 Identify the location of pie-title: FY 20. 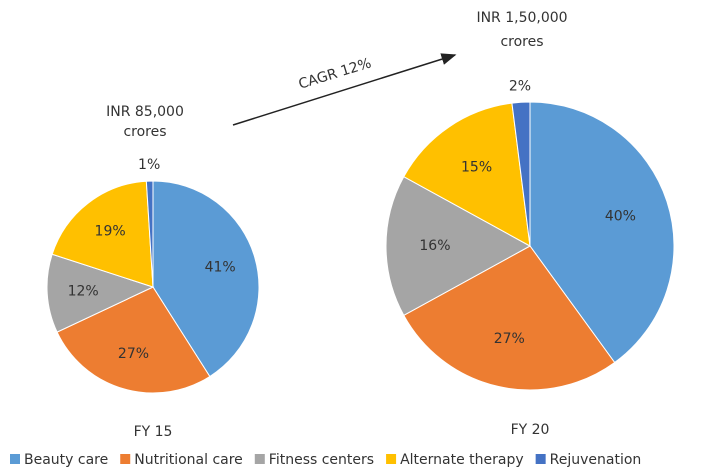
(530, 430).